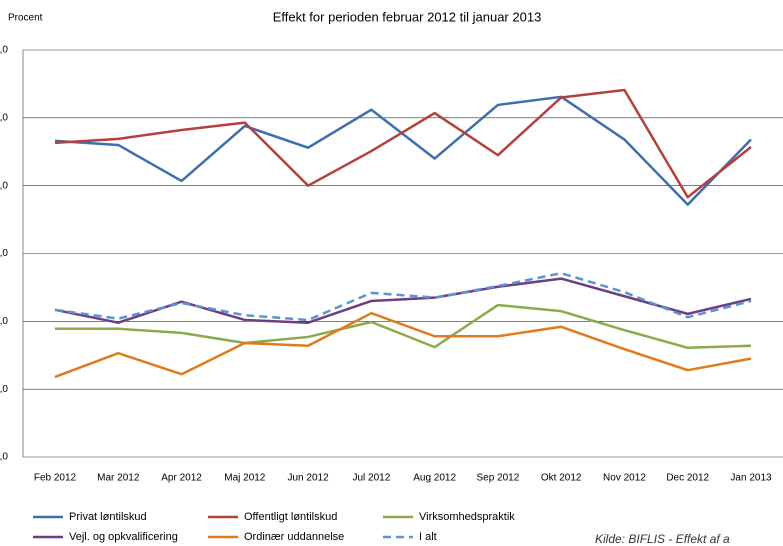 The width and height of the screenshot is (783, 546). What do you see at coordinates (108, 517) in the screenshot?
I see `legend-label: Privat løntilskud` at bounding box center [108, 517].